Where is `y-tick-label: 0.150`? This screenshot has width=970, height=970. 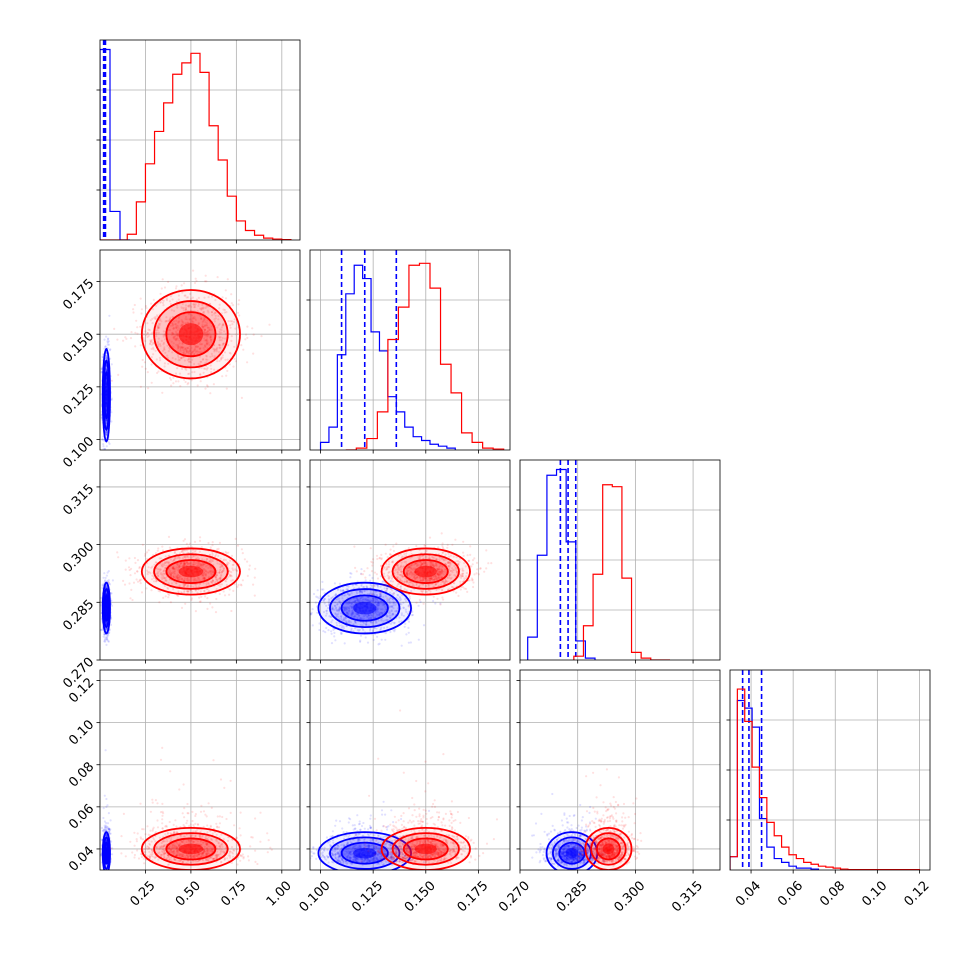 y-tick-label: 0.150 is located at coordinates (78, 347).